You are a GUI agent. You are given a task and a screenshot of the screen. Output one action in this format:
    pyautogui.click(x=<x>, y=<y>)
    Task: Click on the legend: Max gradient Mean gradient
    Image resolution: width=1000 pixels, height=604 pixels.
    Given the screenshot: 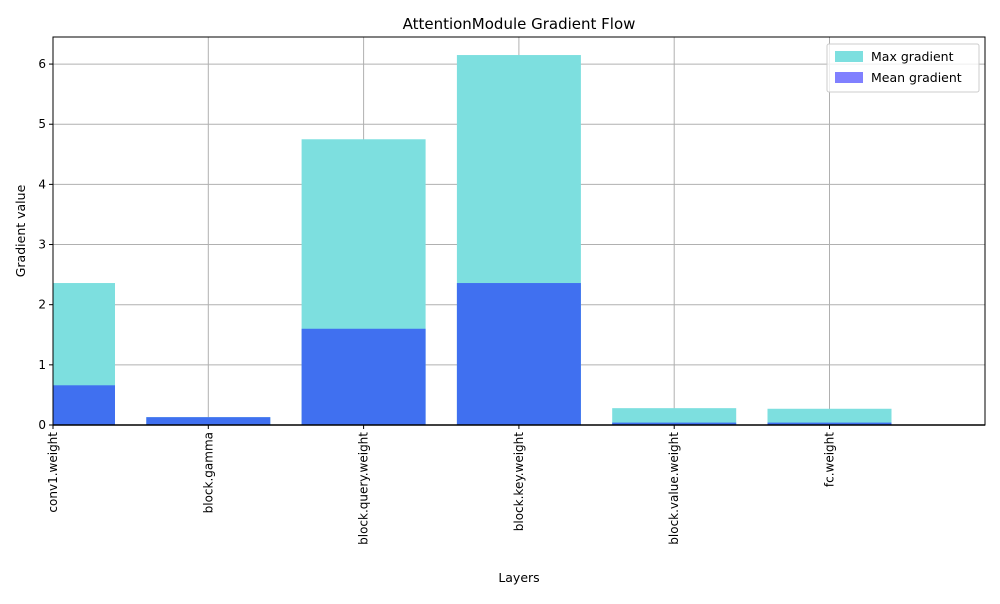 What is the action you would take?
    pyautogui.click(x=903, y=68)
    